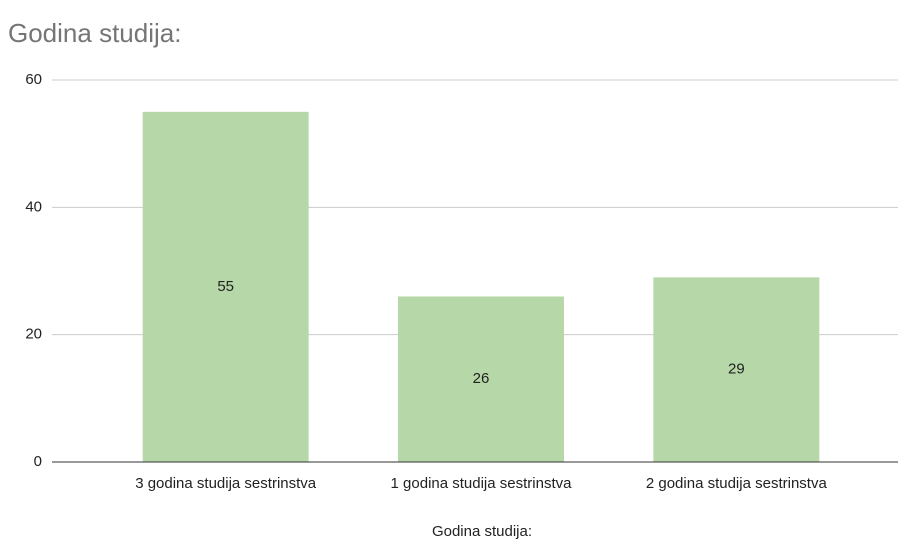  I want to click on x-tick-label: 1 godina studija sestrinstva, so click(482, 483).